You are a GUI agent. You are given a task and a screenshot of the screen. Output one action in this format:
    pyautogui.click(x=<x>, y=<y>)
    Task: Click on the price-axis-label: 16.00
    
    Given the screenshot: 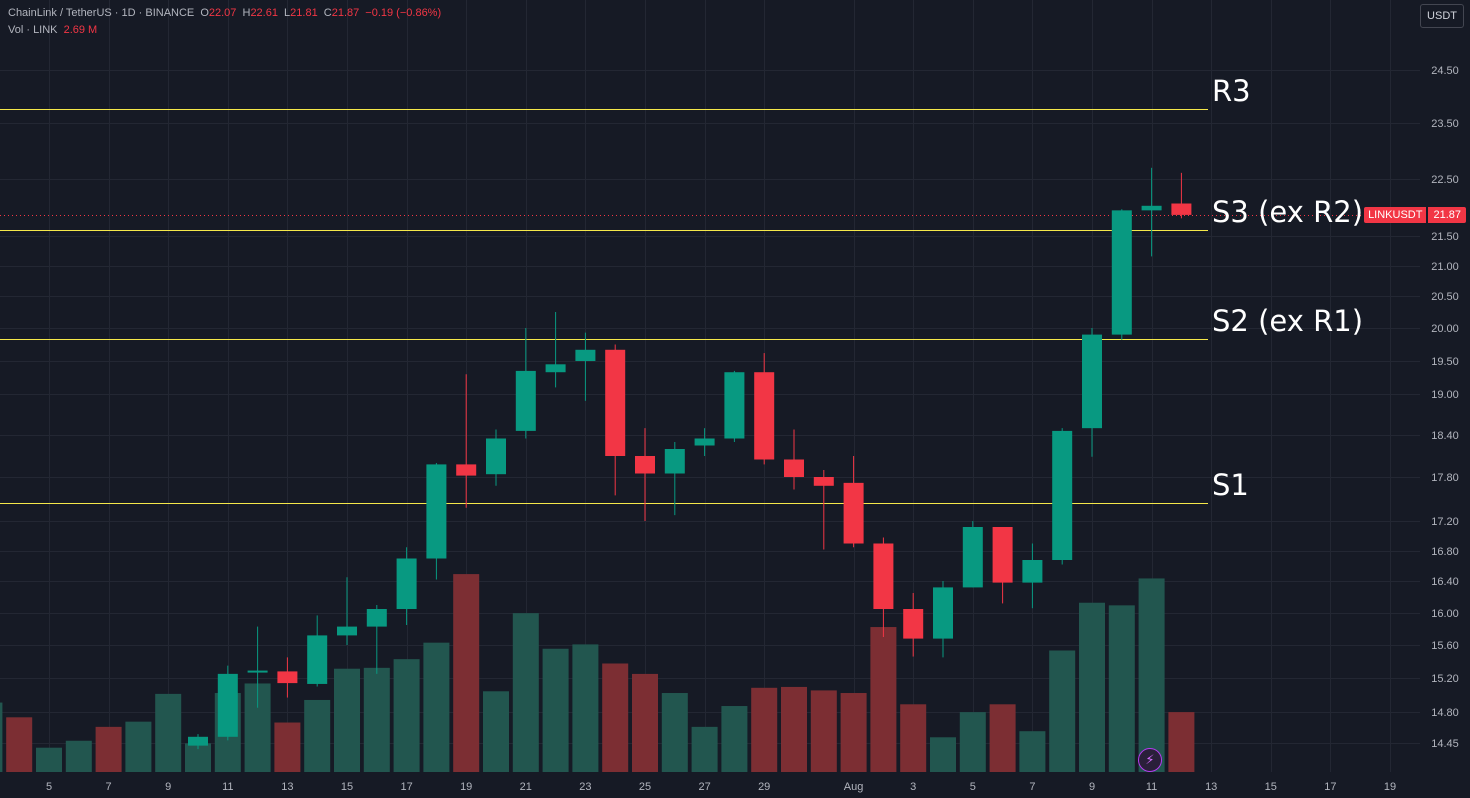 What is the action you would take?
    pyautogui.click(x=1445, y=614)
    